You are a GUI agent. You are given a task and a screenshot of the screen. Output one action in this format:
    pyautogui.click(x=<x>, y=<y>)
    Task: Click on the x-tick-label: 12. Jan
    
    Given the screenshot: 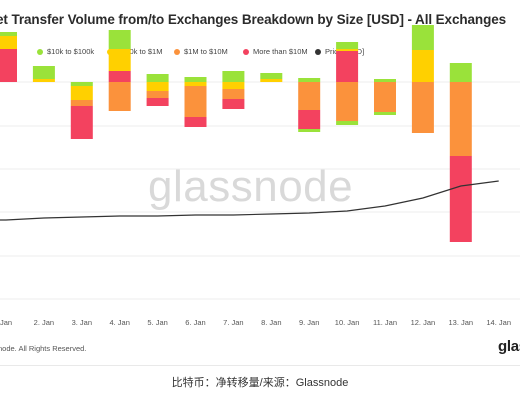 What is the action you would take?
    pyautogui.click(x=423, y=322)
    